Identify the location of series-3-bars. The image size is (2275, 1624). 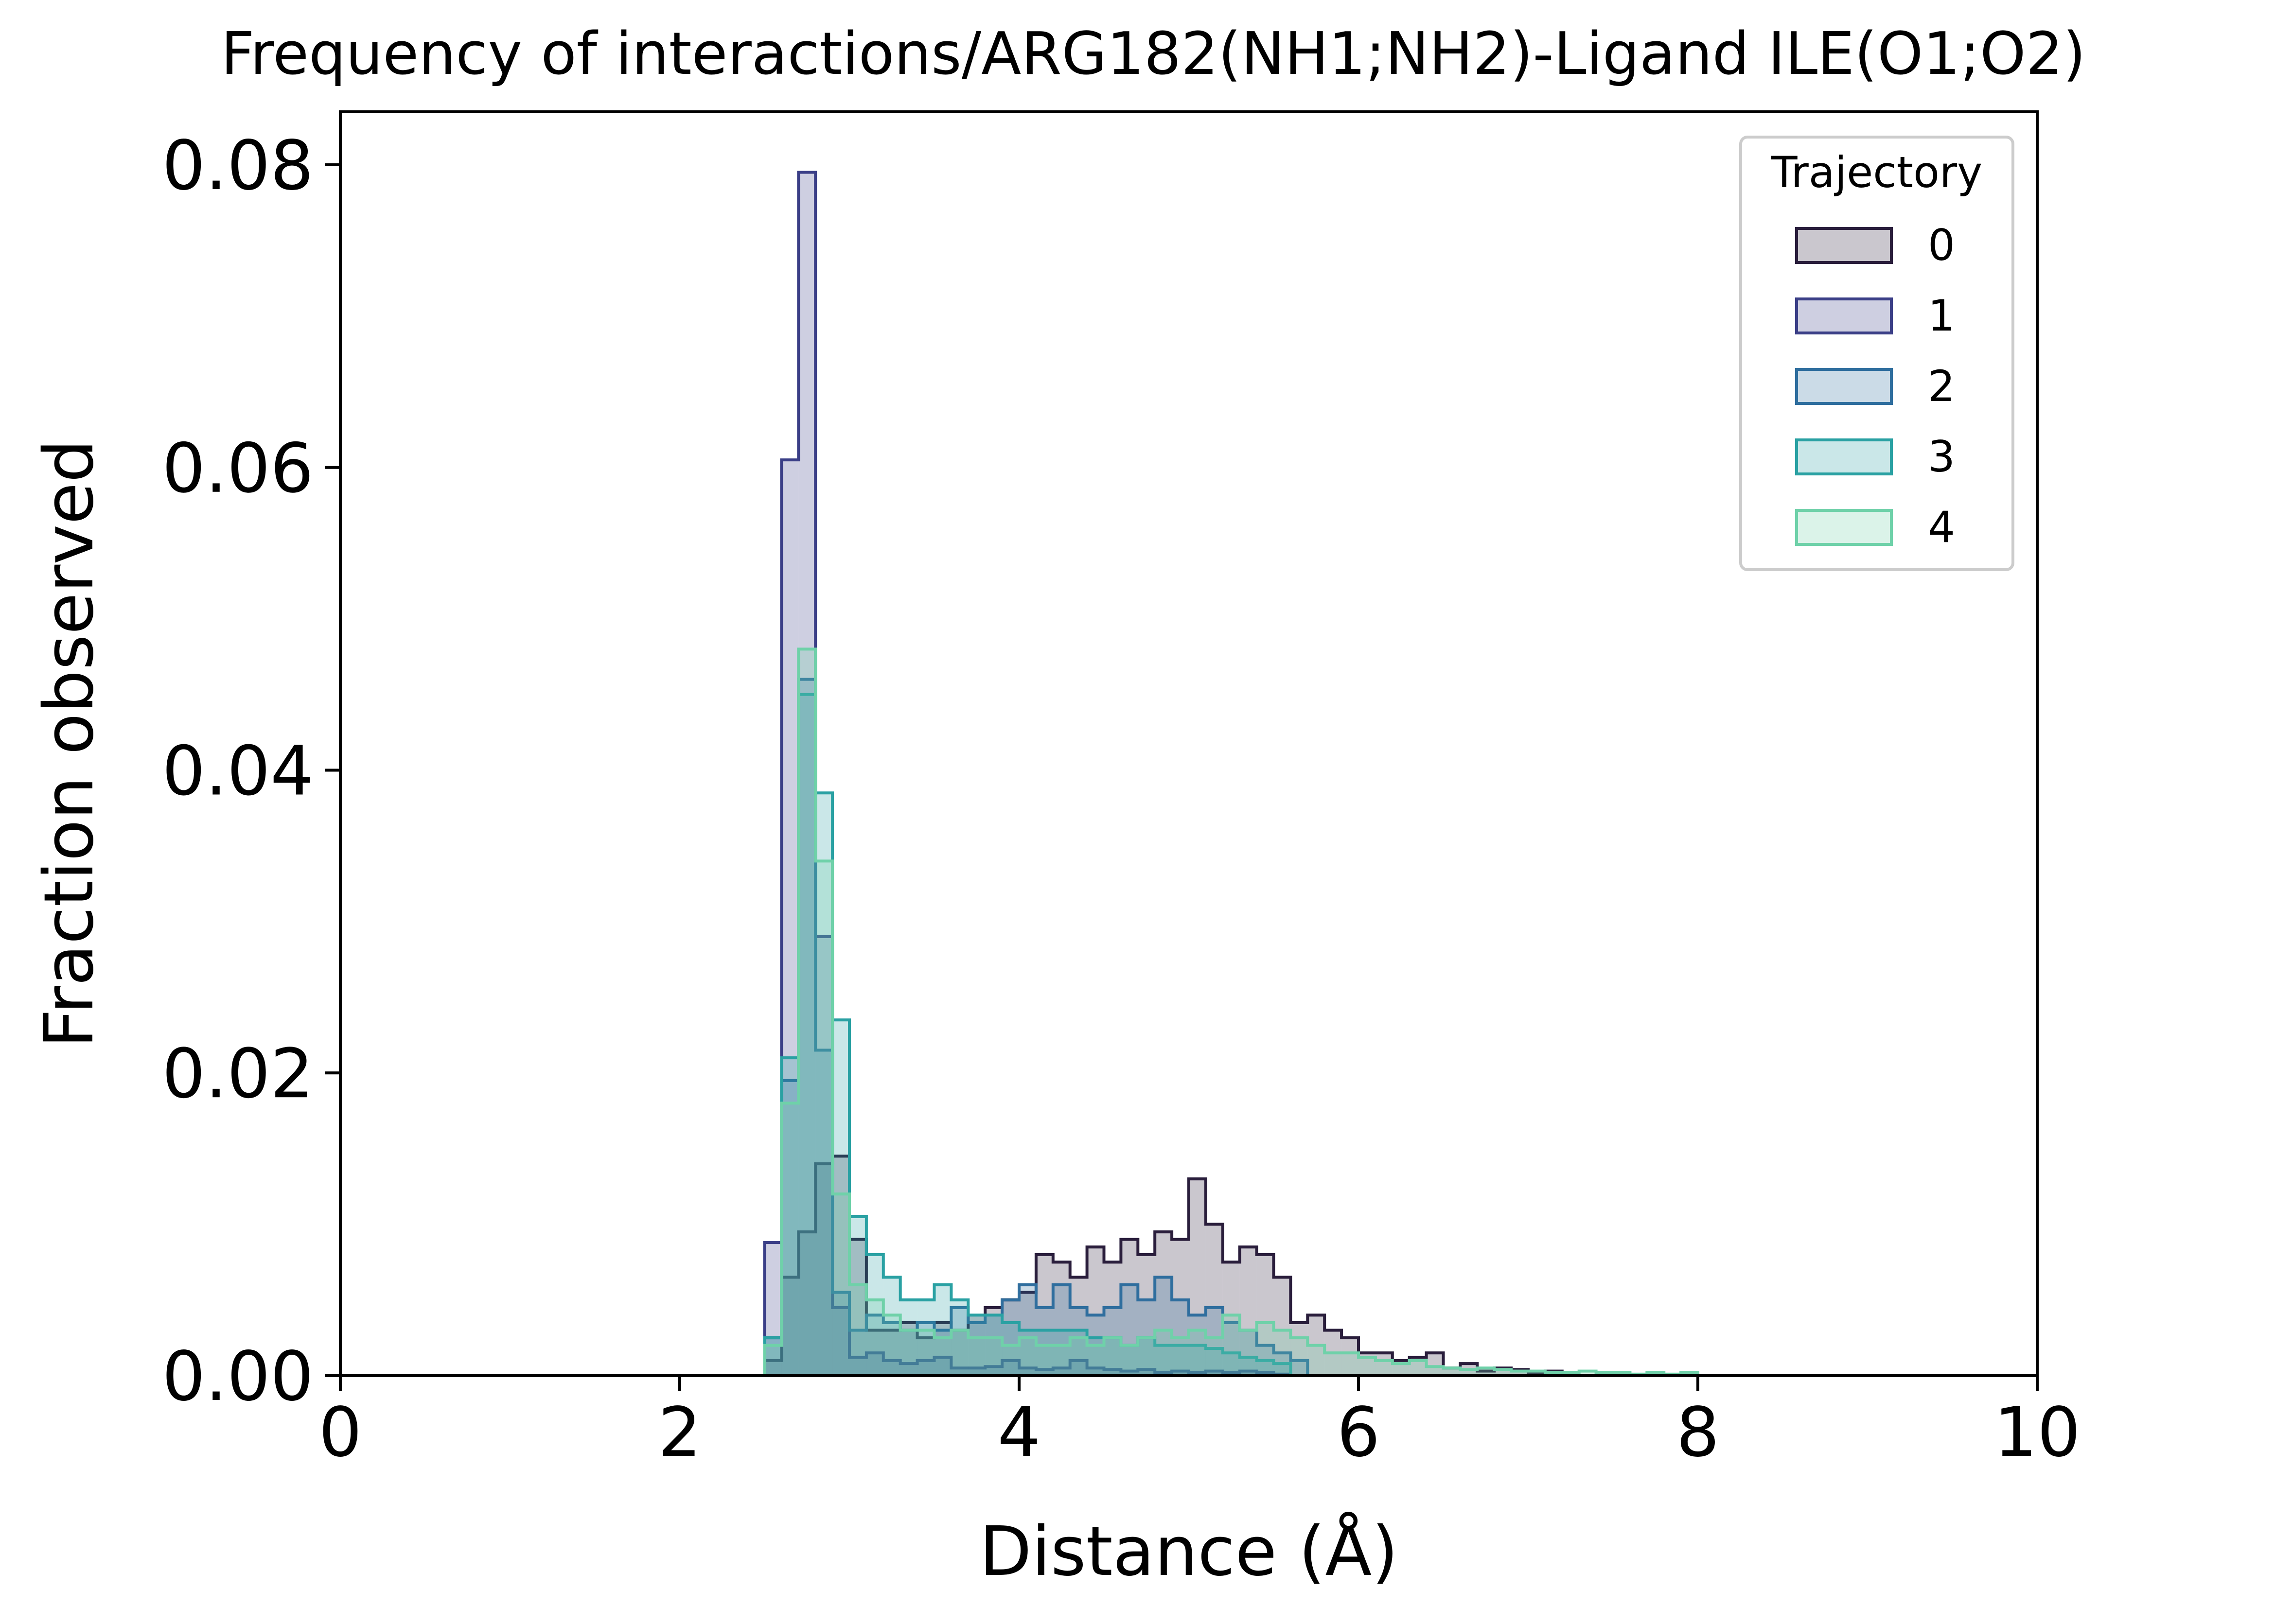
(1028, 1034).